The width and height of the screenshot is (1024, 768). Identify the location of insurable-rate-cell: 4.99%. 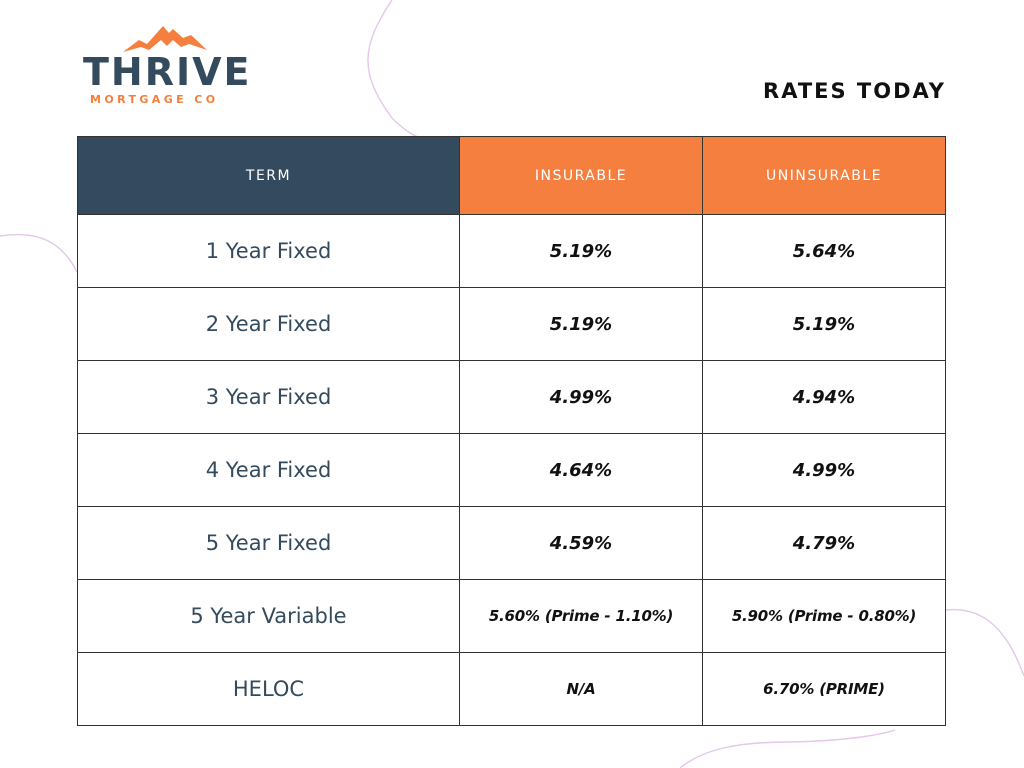
(581, 397).